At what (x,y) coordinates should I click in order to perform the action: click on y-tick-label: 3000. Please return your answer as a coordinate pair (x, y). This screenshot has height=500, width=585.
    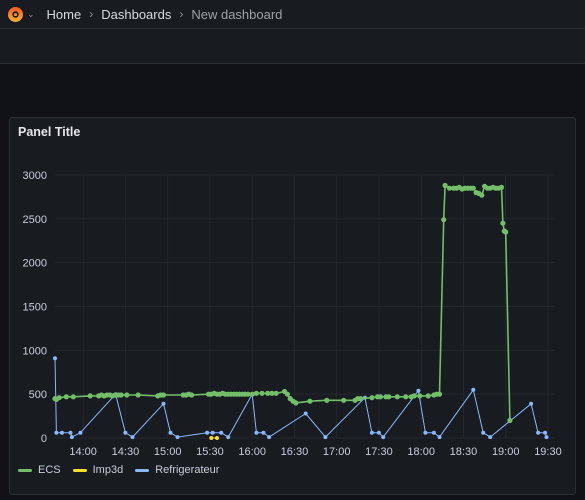
    Looking at the image, I should click on (35, 176).